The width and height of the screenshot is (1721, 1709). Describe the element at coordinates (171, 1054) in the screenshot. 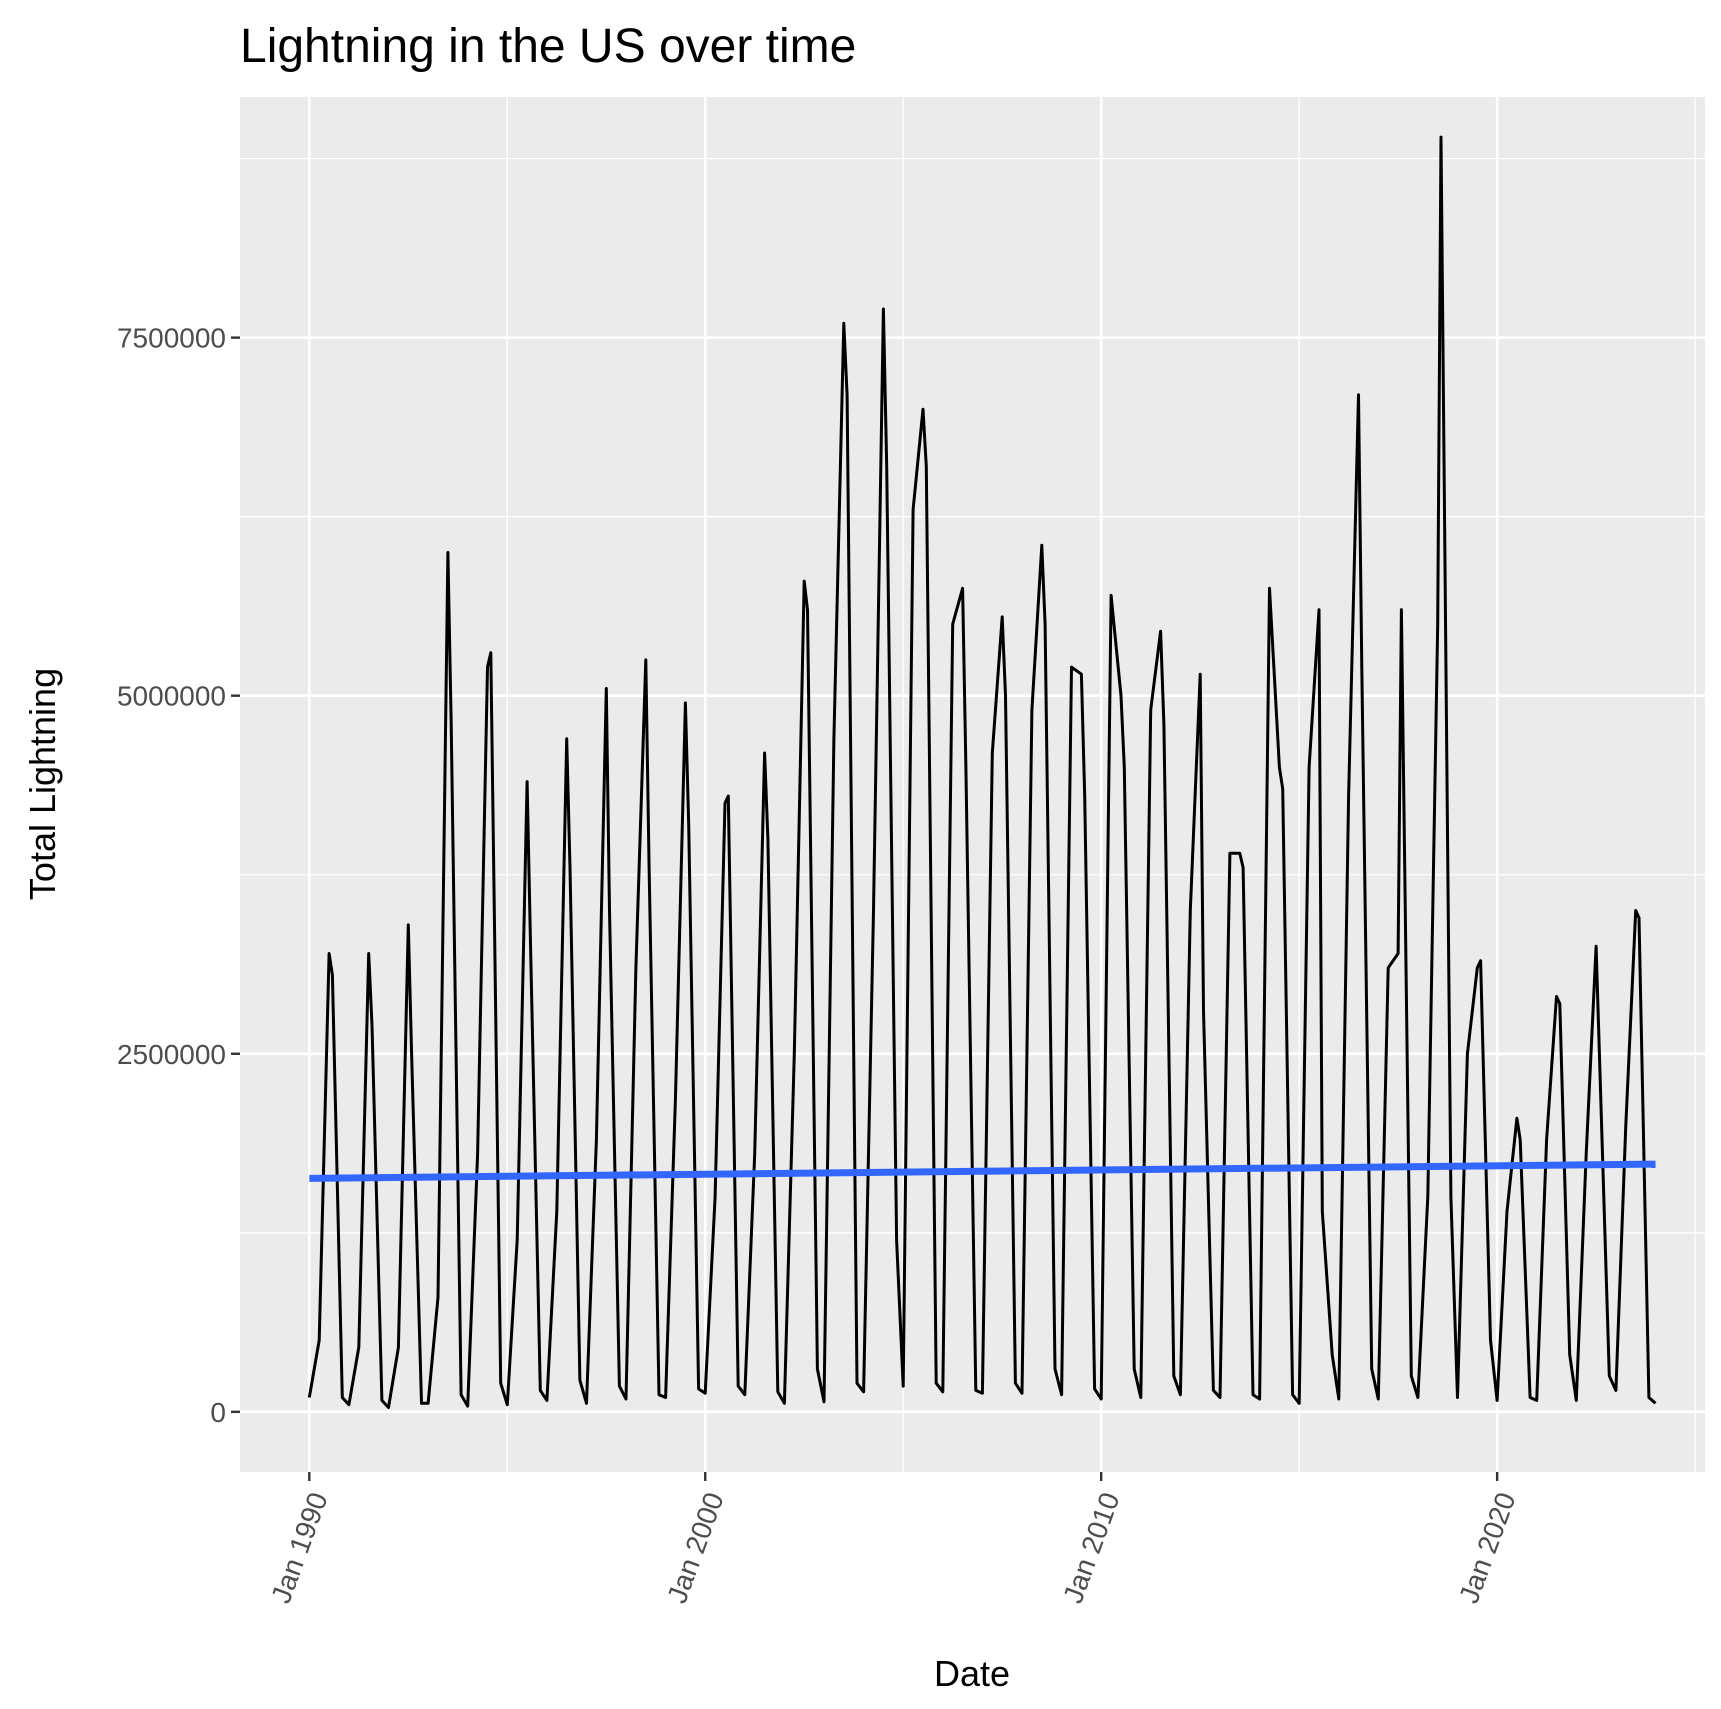

I see `y-tick-label: 2500000` at that location.